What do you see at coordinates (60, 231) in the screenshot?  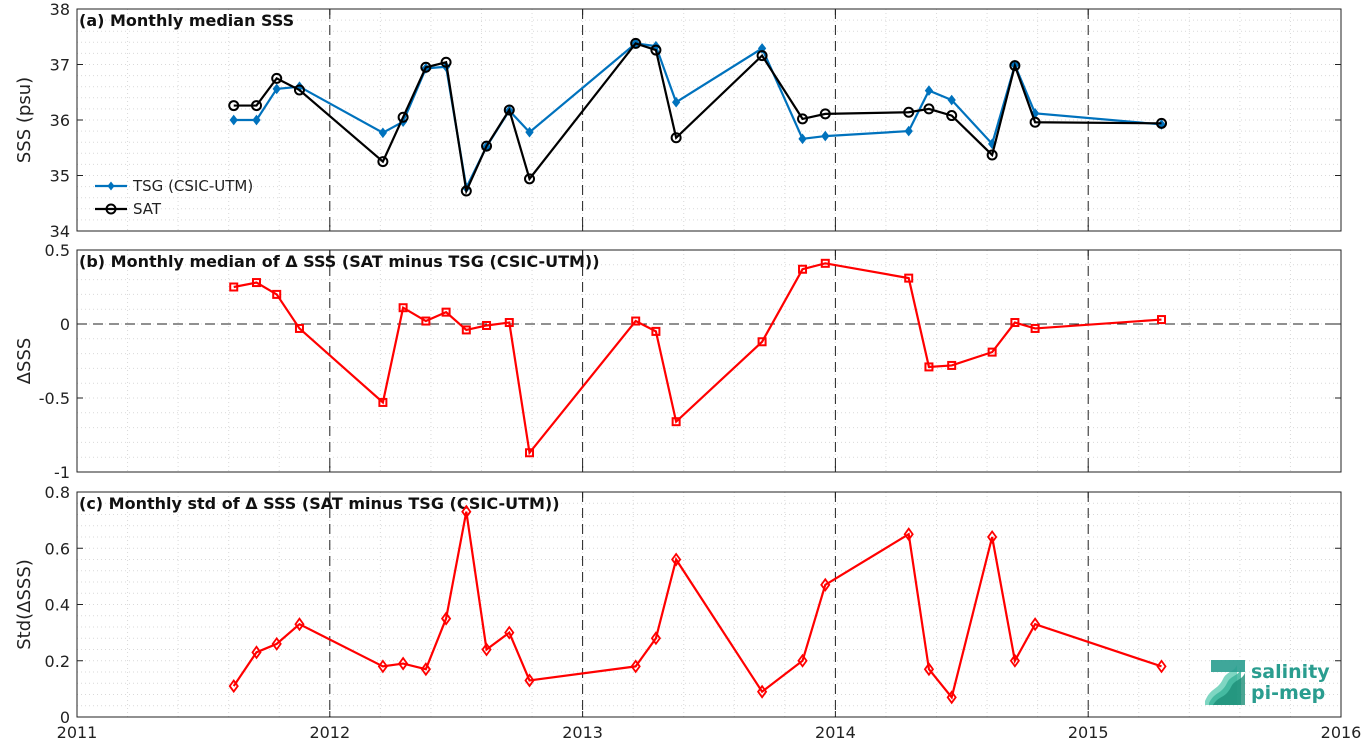 I see `y-tick-label: 34` at bounding box center [60, 231].